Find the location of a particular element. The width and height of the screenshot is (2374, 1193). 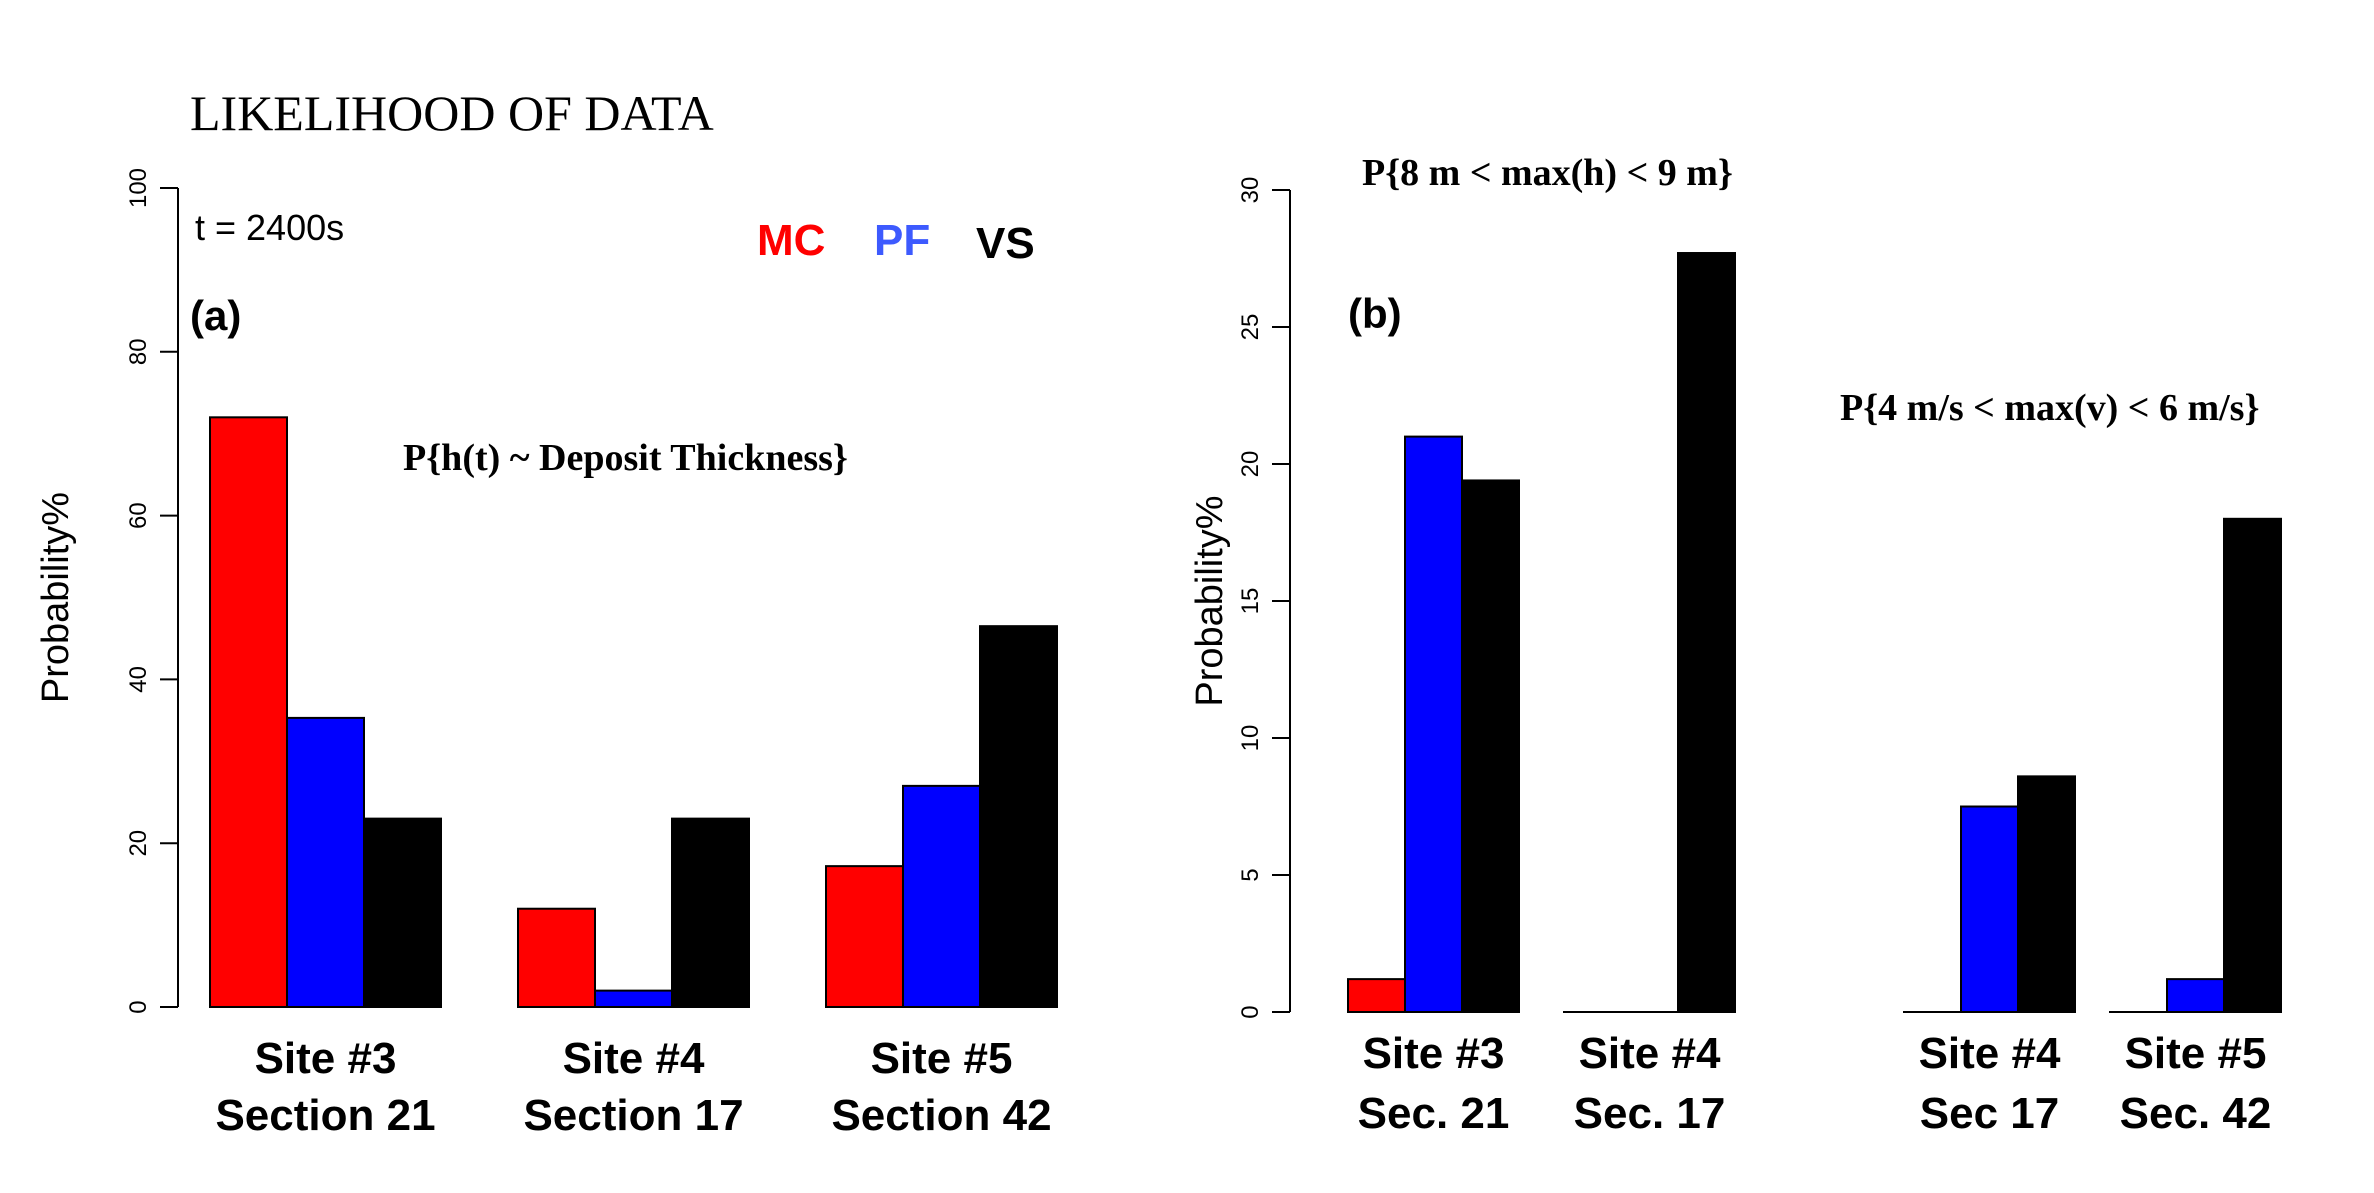

b-category-label-1-line1: Site #4 is located at coordinates (1650, 1053).